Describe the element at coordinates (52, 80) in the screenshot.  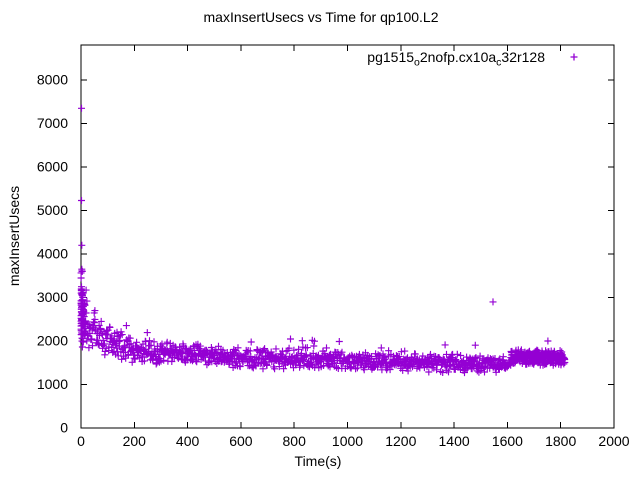
I see `y-tick-label: 8000` at that location.